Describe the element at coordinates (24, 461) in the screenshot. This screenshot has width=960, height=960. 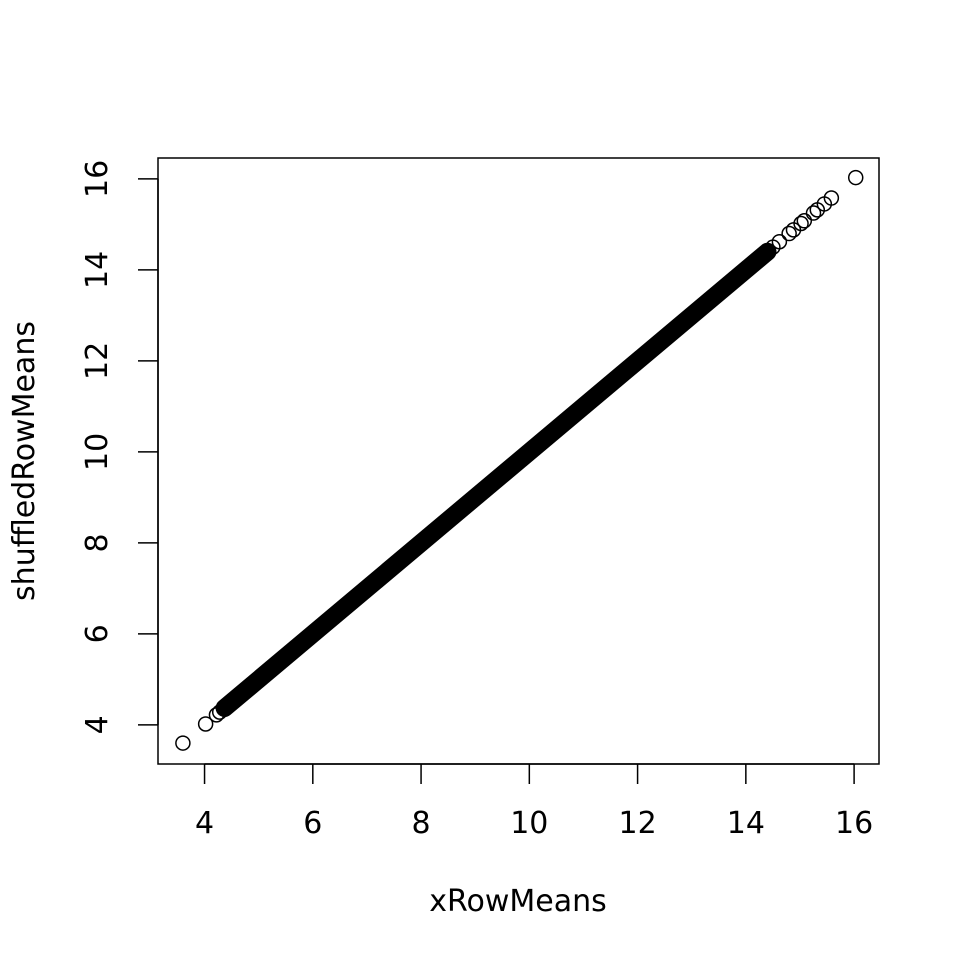
I see `y-axis-label: shuffledRowMeans` at that location.